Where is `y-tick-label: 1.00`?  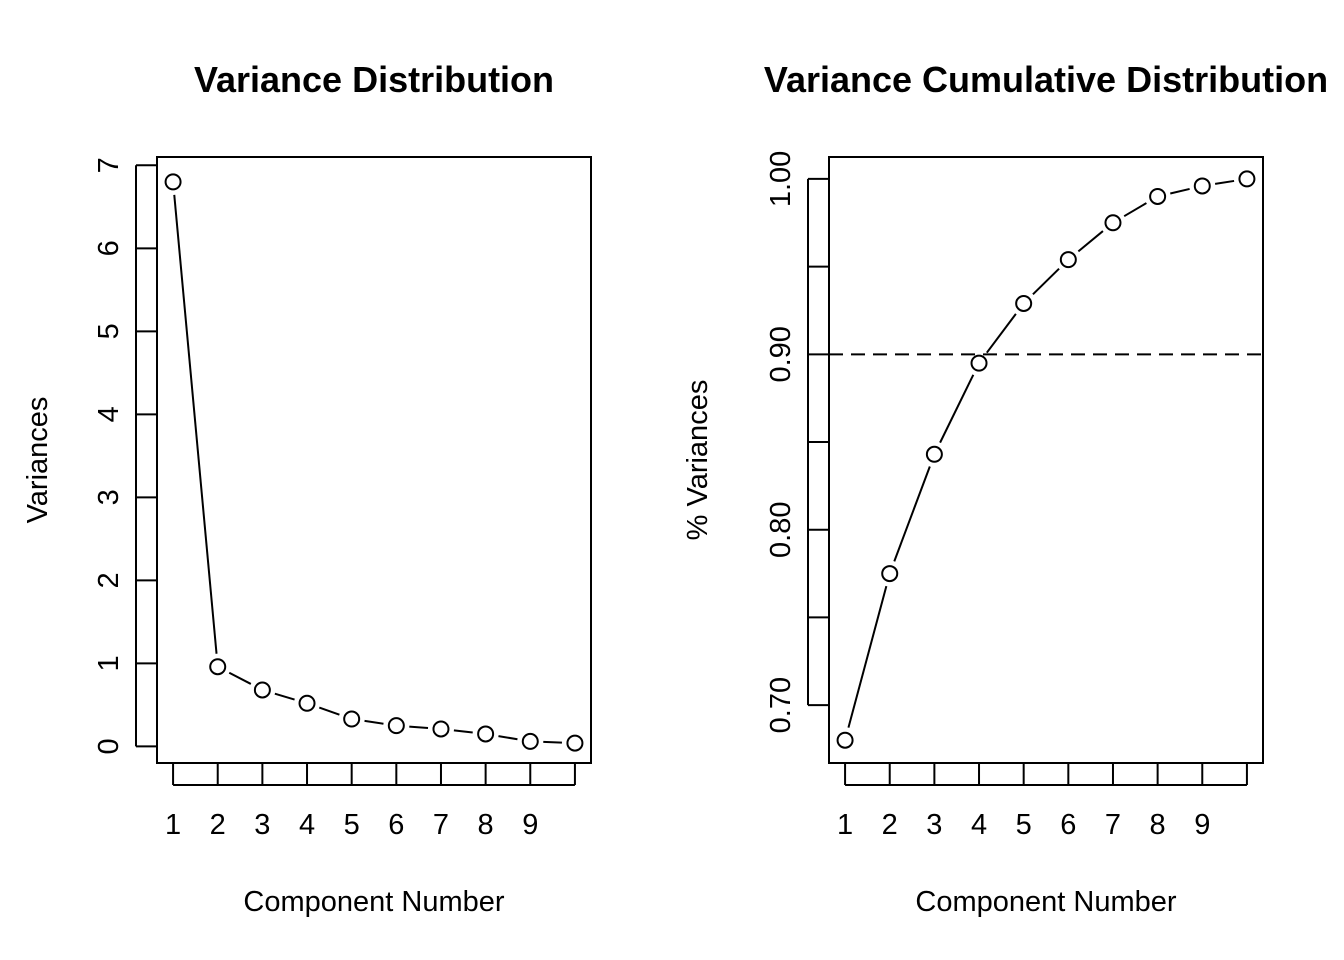 y-tick-label: 1.00 is located at coordinates (781, 179).